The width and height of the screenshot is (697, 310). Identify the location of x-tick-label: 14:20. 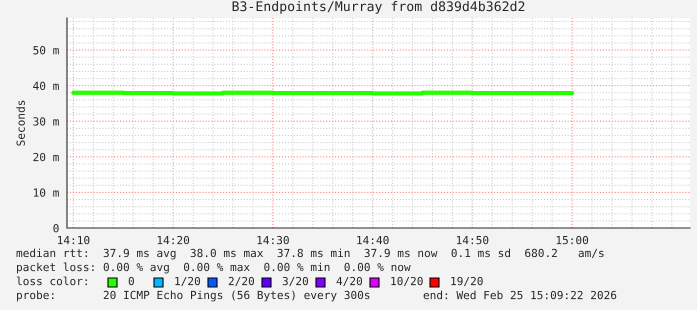
(174, 240).